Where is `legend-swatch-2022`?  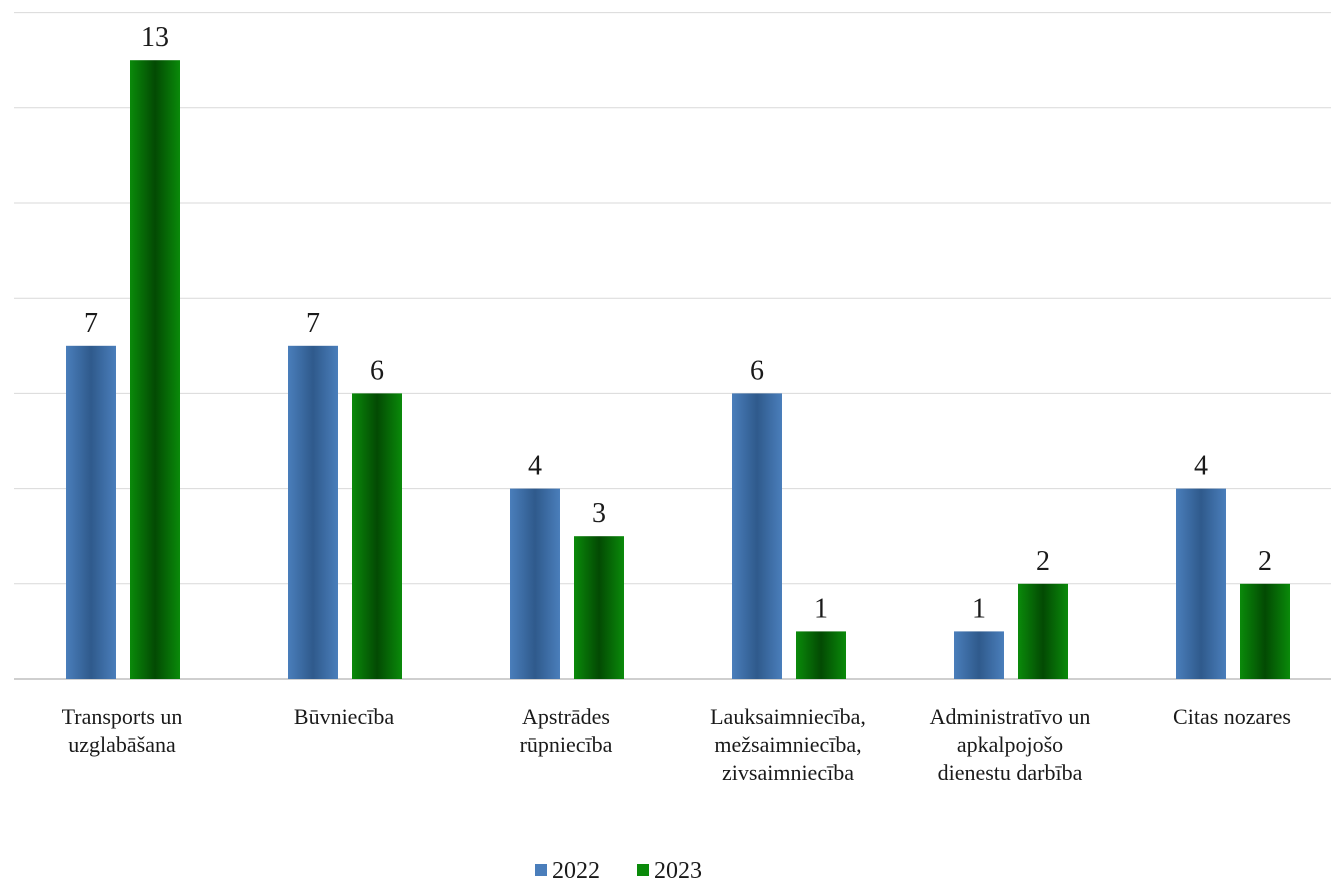
legend-swatch-2022 is located at coordinates (541, 870).